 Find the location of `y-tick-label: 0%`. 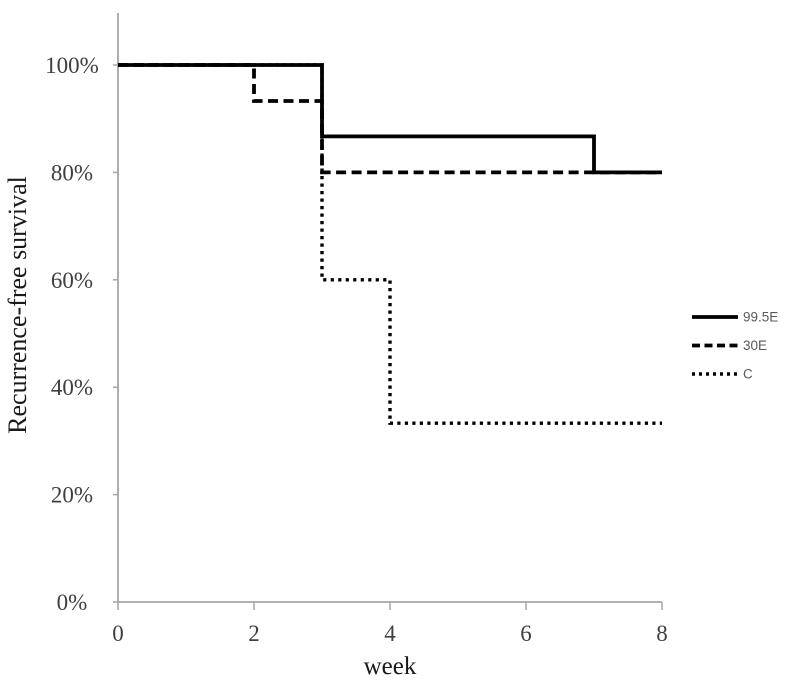

y-tick-label: 0% is located at coordinates (72, 602).